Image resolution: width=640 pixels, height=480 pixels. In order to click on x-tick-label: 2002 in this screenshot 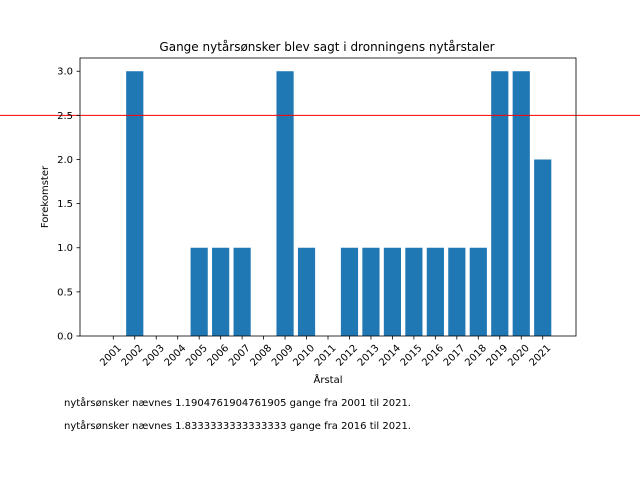, I will do `click(133, 356)`.